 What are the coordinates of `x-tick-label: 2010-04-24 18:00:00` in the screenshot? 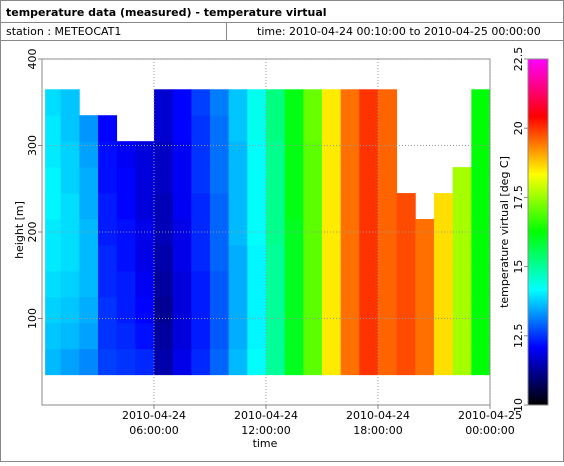 It's located at (378, 423).